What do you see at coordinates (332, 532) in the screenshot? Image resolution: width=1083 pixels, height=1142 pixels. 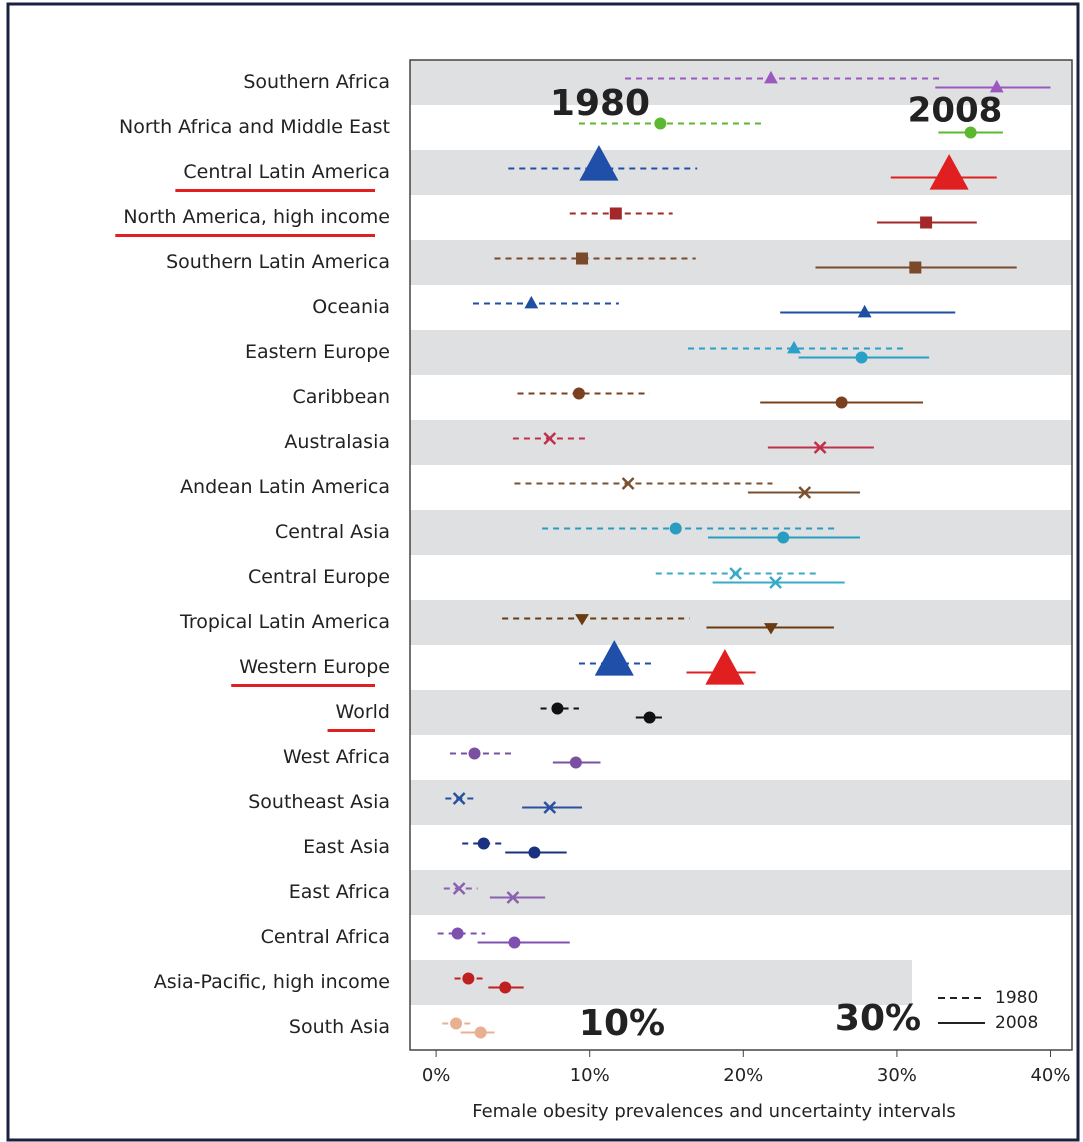 I see `category-label: Central Asia` at bounding box center [332, 532].